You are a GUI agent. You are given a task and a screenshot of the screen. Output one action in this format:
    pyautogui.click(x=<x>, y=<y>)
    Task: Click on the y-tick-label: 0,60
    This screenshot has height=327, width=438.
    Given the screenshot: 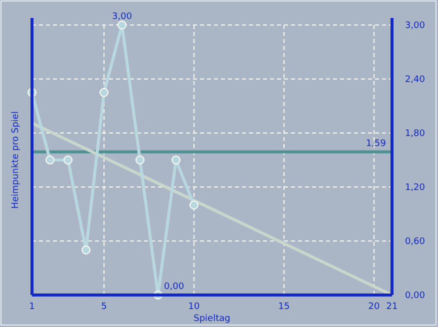 What is the action you would take?
    pyautogui.click(x=415, y=242)
    